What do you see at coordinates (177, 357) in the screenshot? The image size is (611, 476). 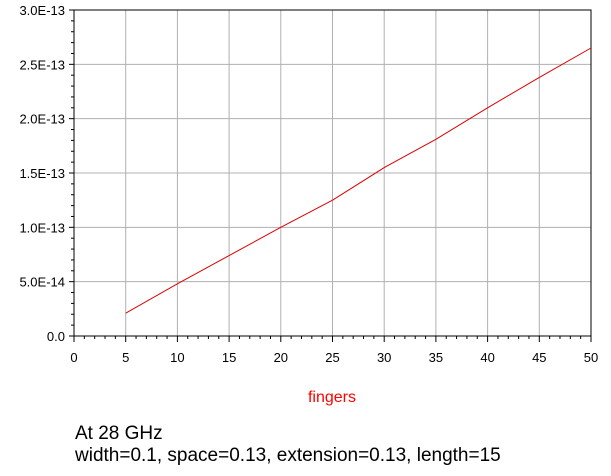 I see `x-tick-label: 10` at bounding box center [177, 357].